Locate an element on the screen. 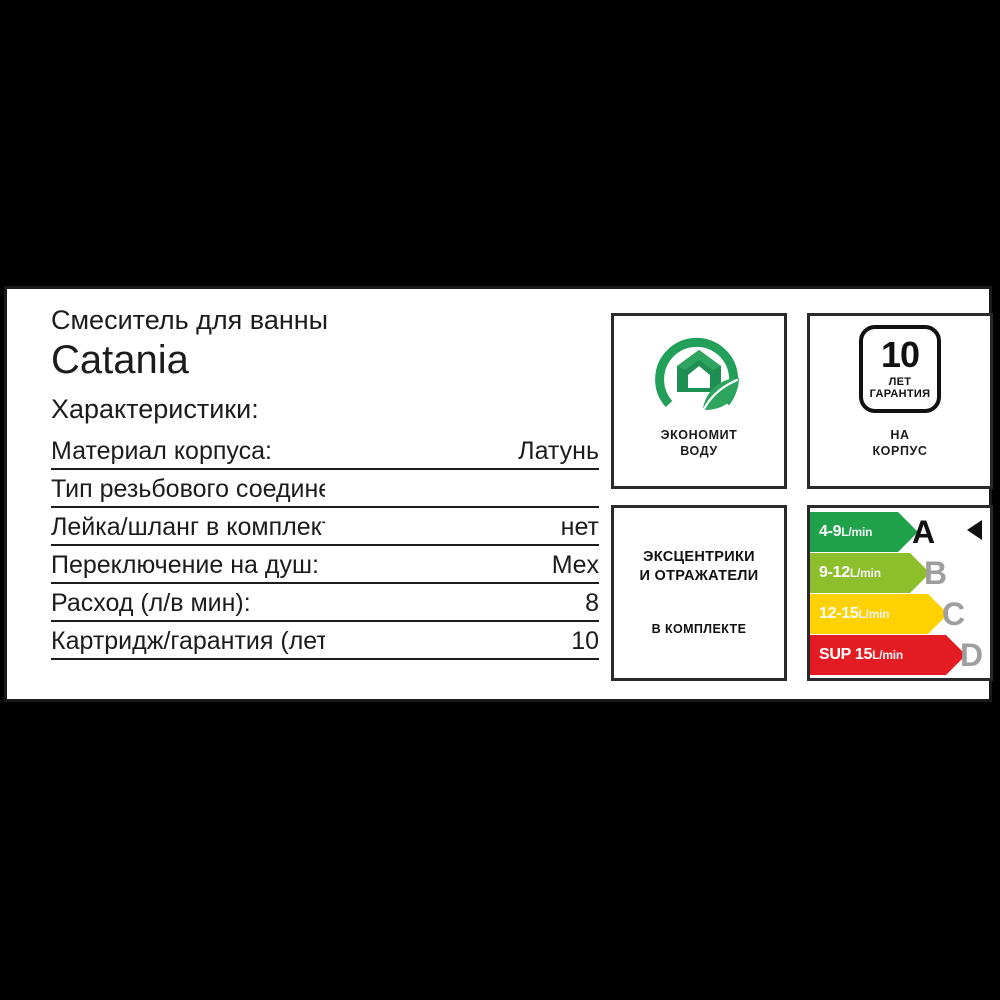  badge-eccentrics-line1: ЭКСЦЕНТРИКИ is located at coordinates (699, 557).